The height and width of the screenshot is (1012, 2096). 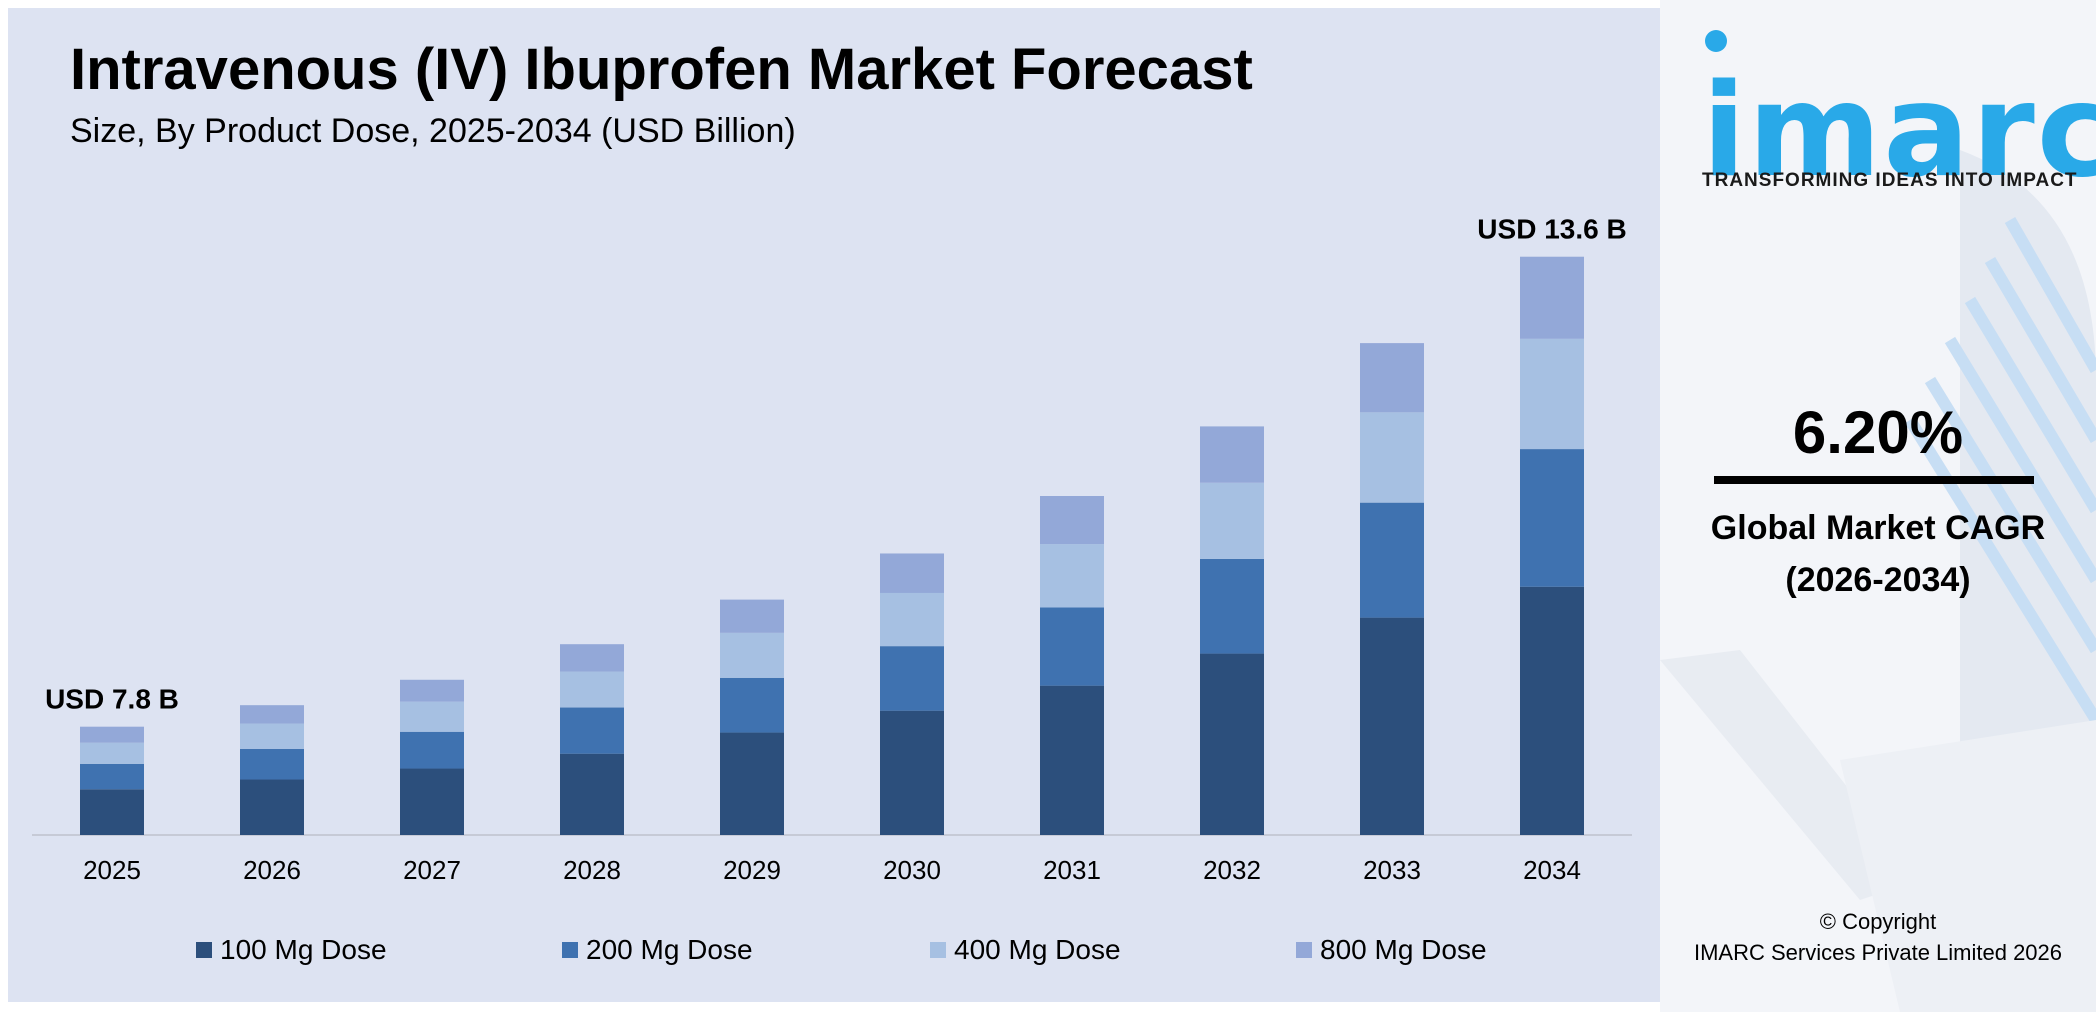 What do you see at coordinates (1232, 870) in the screenshot?
I see `x-tick-label: 2032` at bounding box center [1232, 870].